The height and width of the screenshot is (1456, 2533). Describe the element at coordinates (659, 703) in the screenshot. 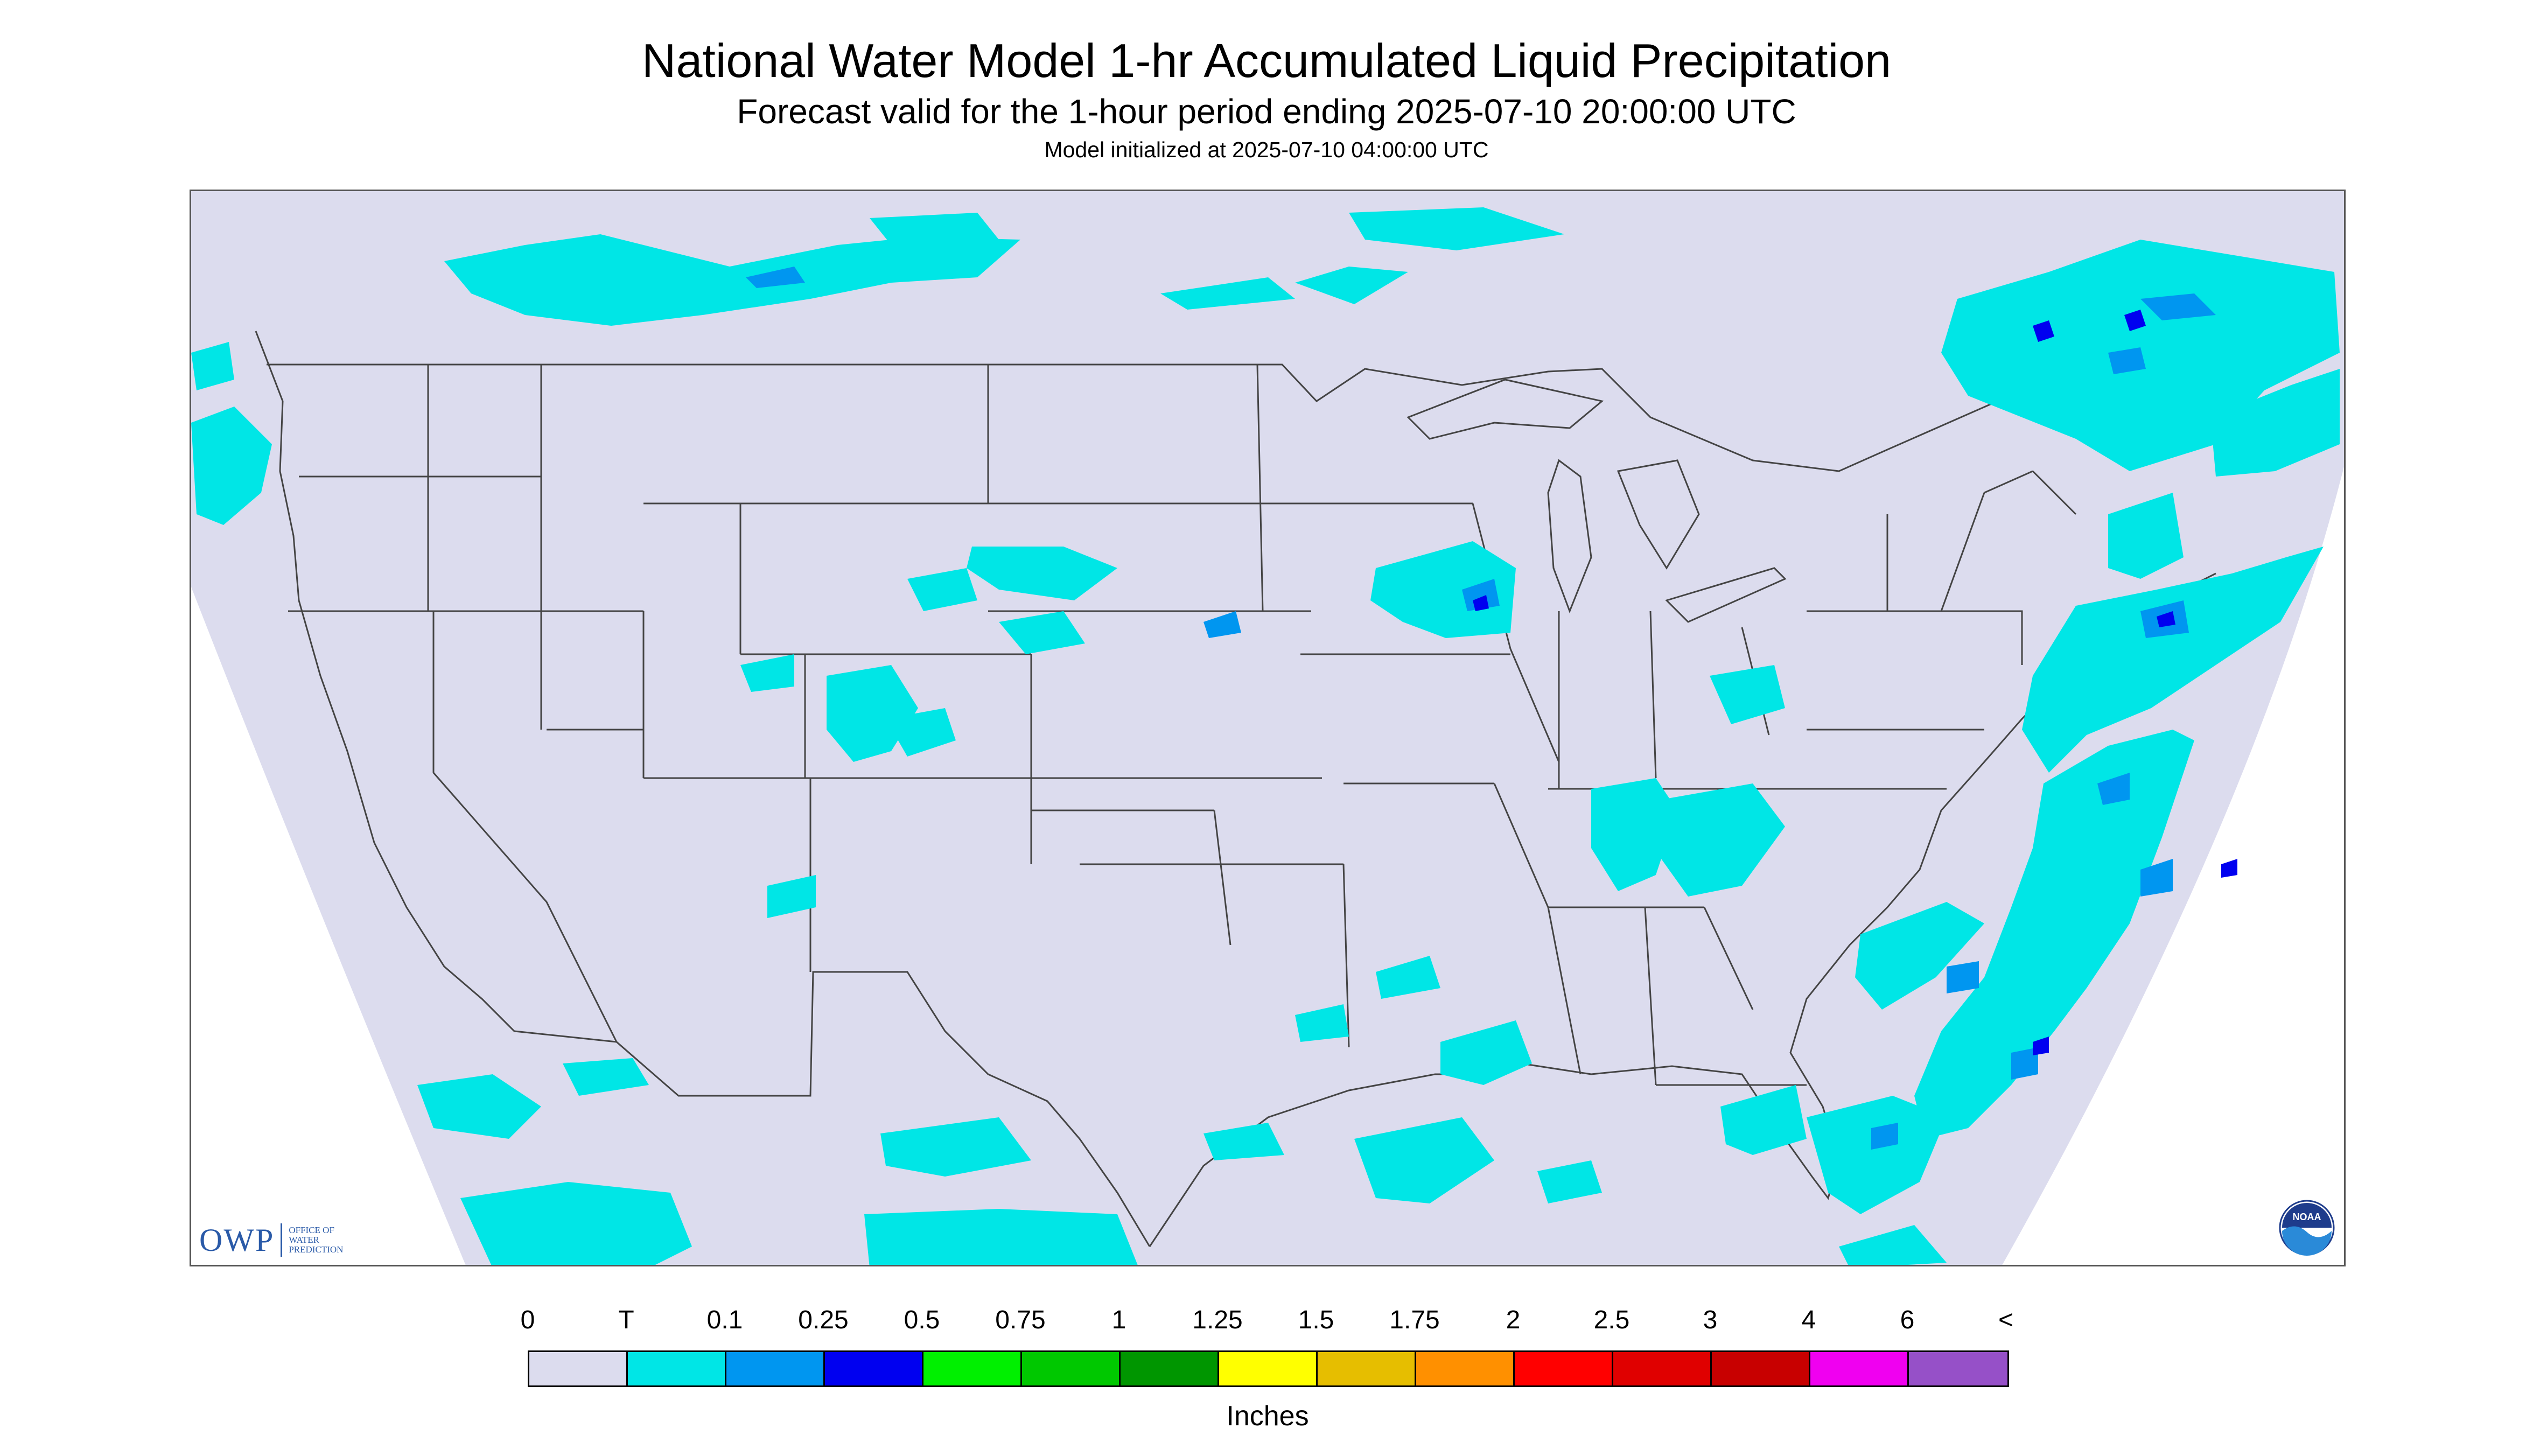

I see `state-lines-west` at that location.